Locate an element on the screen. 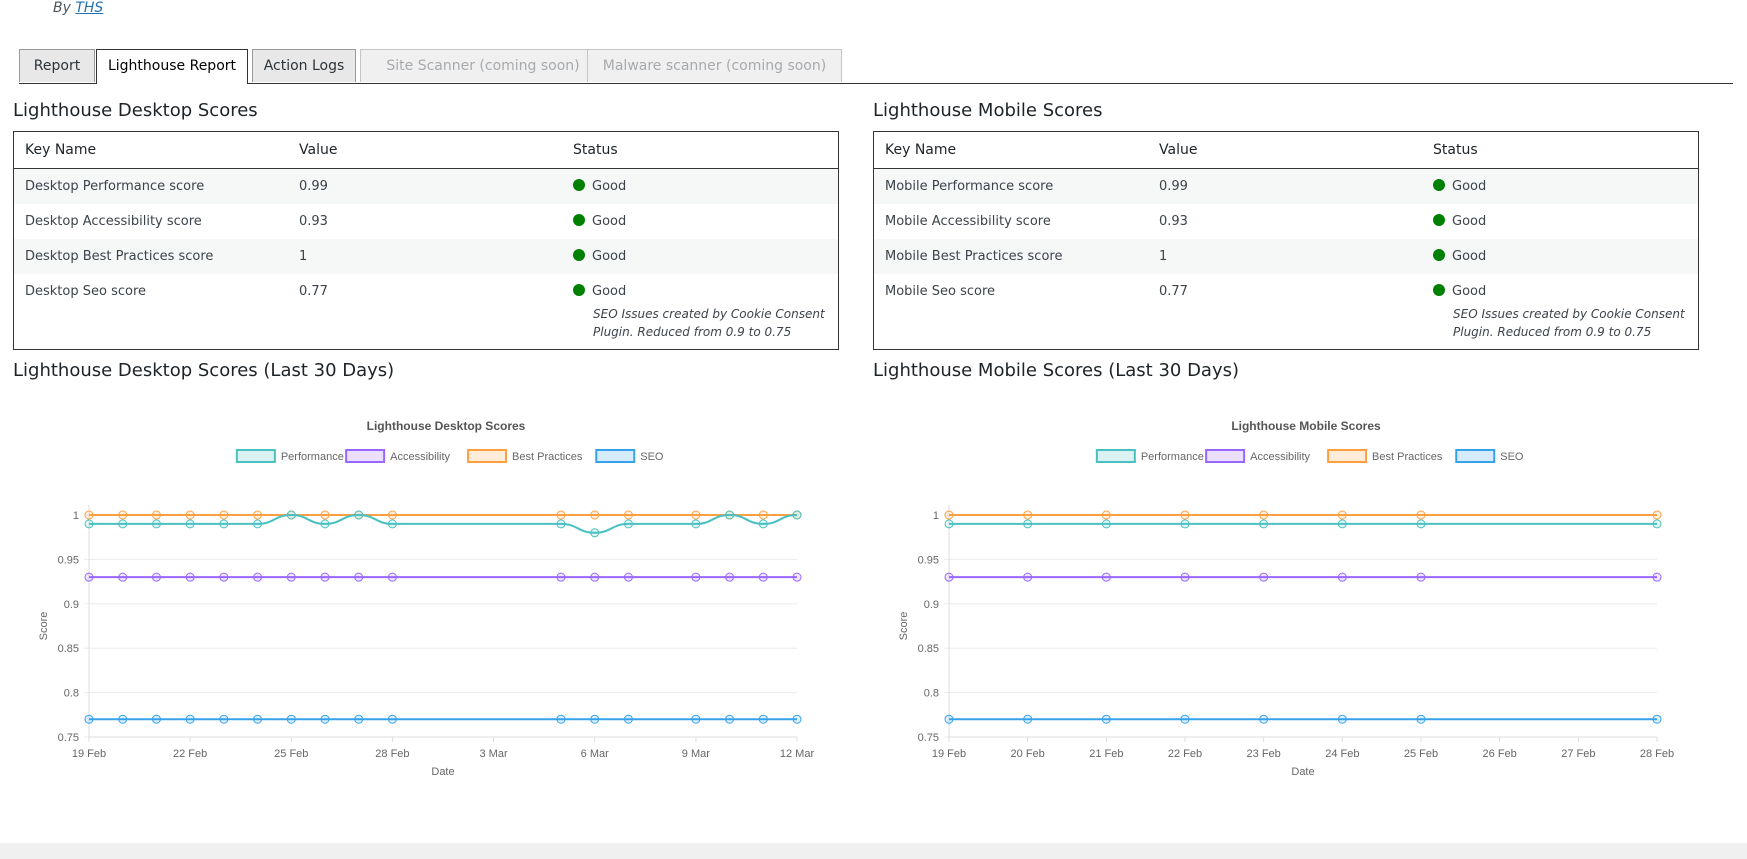 The width and height of the screenshot is (1747, 859). table-row: Desktop Accessibility score 0.93 Good is located at coordinates (426, 221).